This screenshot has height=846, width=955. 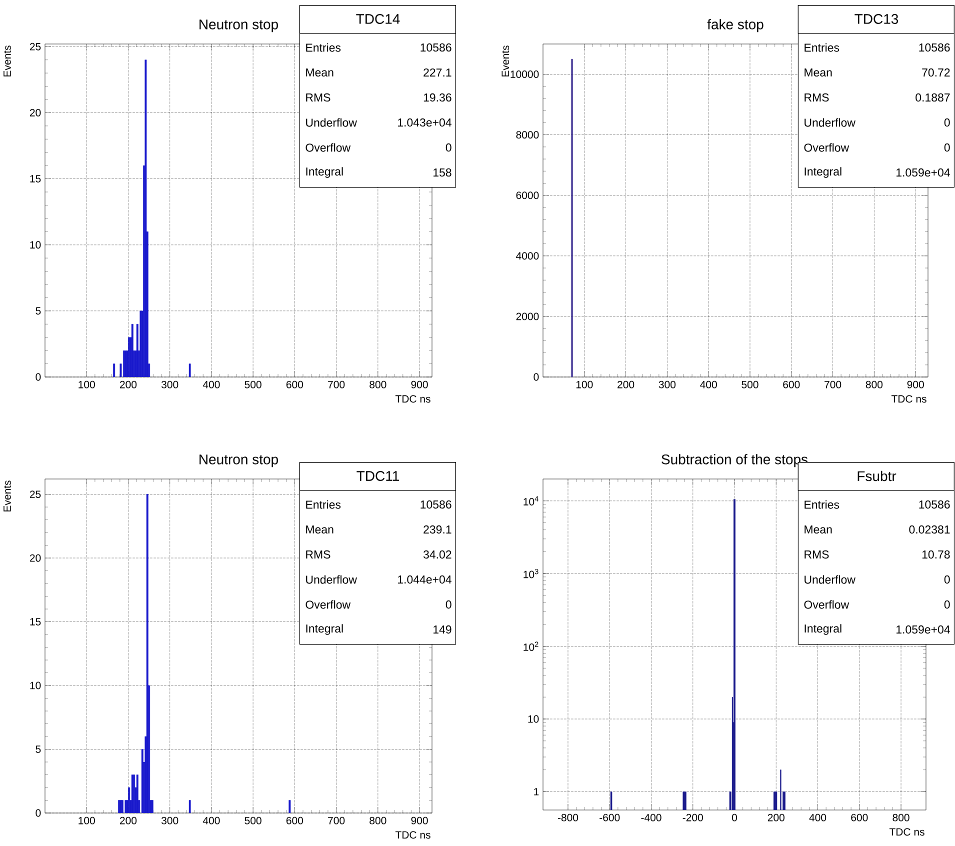 What do you see at coordinates (524, 74) in the screenshot?
I see `y-tick-label: 10000` at bounding box center [524, 74].